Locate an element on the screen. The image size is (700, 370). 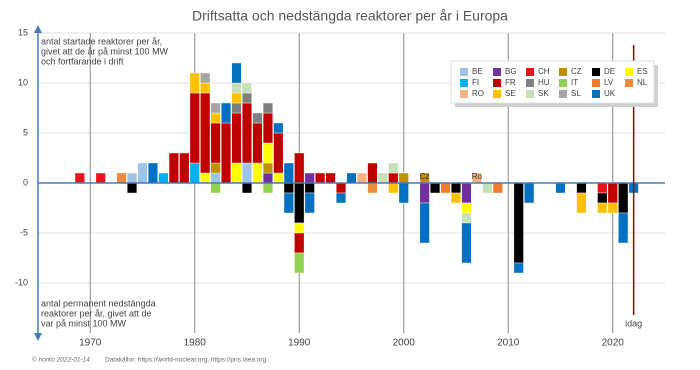
footer: © horko 2022-01-14 is located at coordinates (61, 360).